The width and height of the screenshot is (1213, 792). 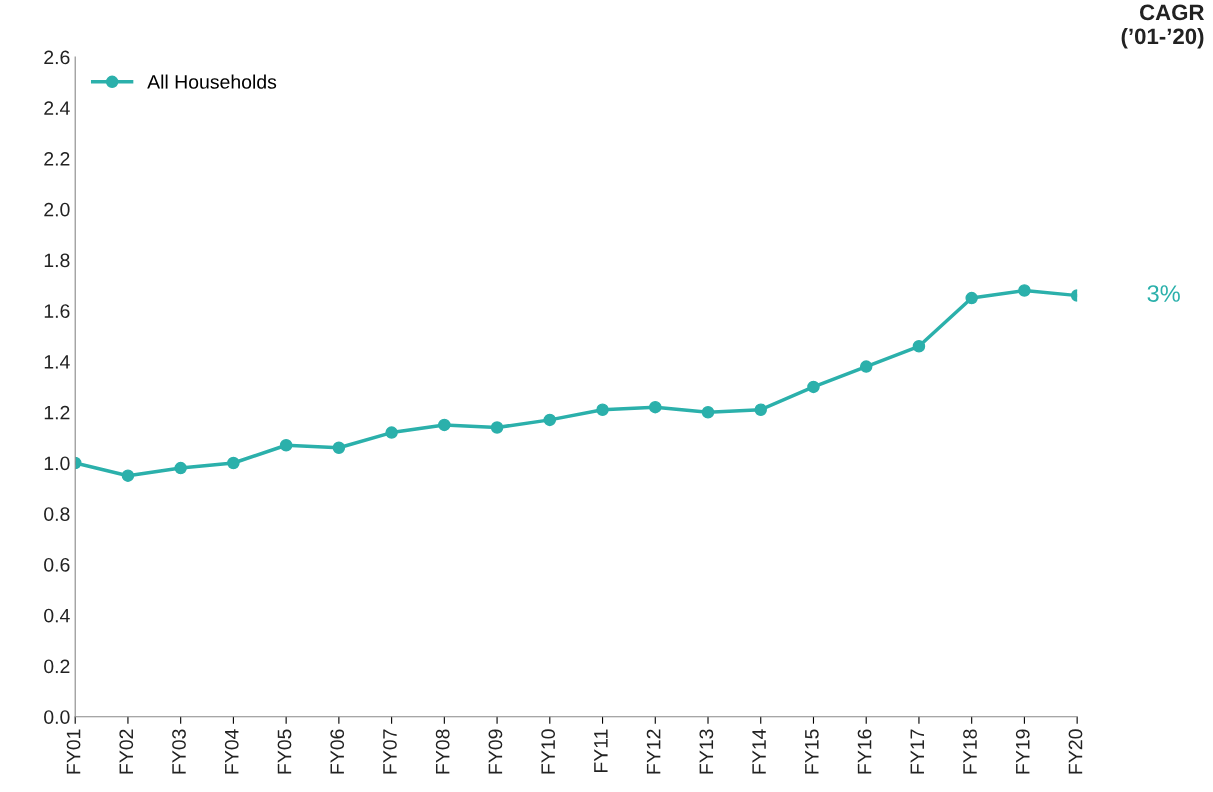 I want to click on x-tick-label: FY16, so click(x=864, y=751).